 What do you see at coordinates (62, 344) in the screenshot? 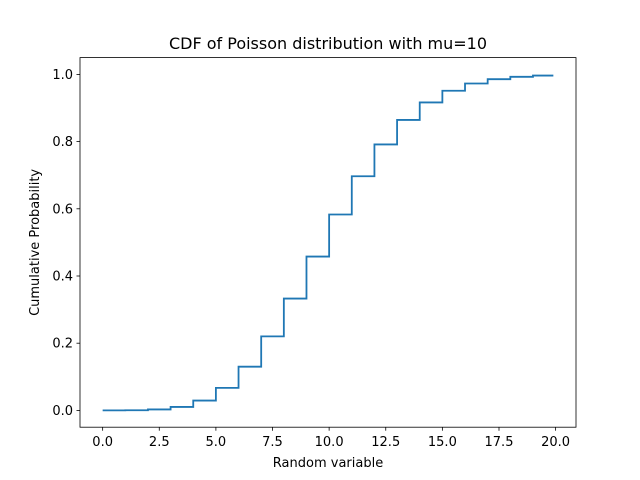
I see `y-tick-label: 0.2` at bounding box center [62, 344].